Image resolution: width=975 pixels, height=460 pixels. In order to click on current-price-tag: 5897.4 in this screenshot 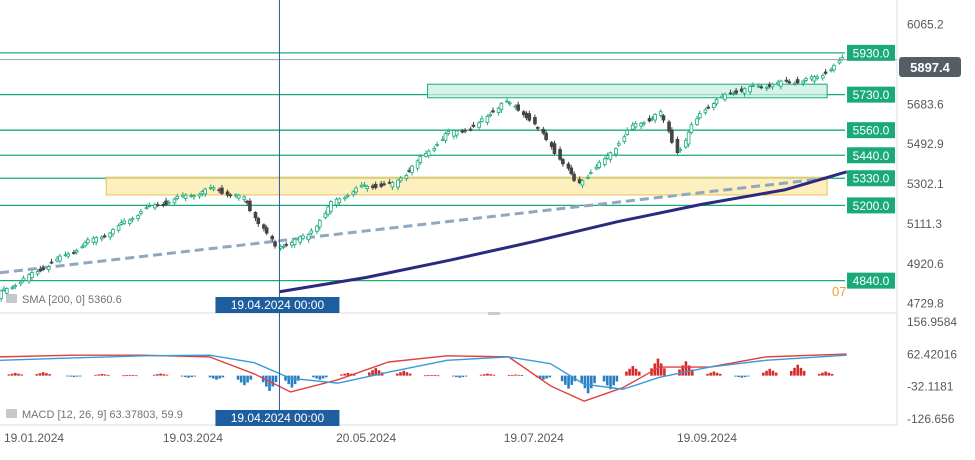, I will do `click(930, 67)`.